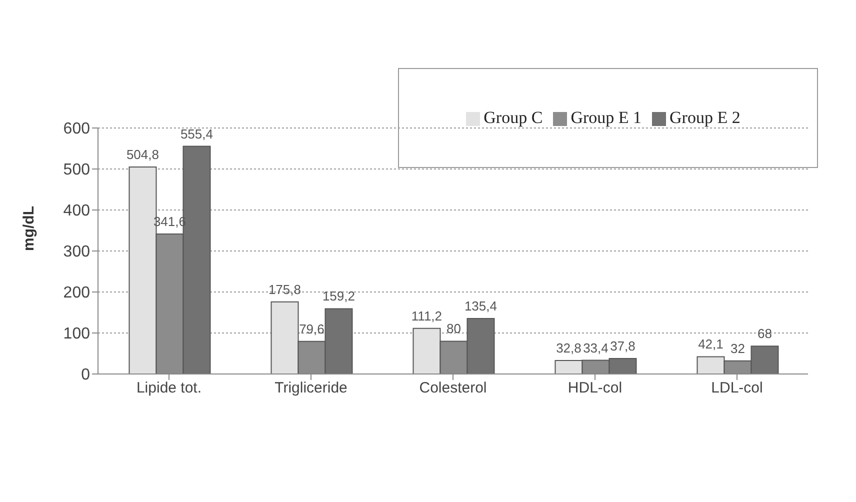 The height and width of the screenshot is (502, 856). Describe the element at coordinates (705, 117) in the screenshot. I see `legend-label: Group E 2` at that location.